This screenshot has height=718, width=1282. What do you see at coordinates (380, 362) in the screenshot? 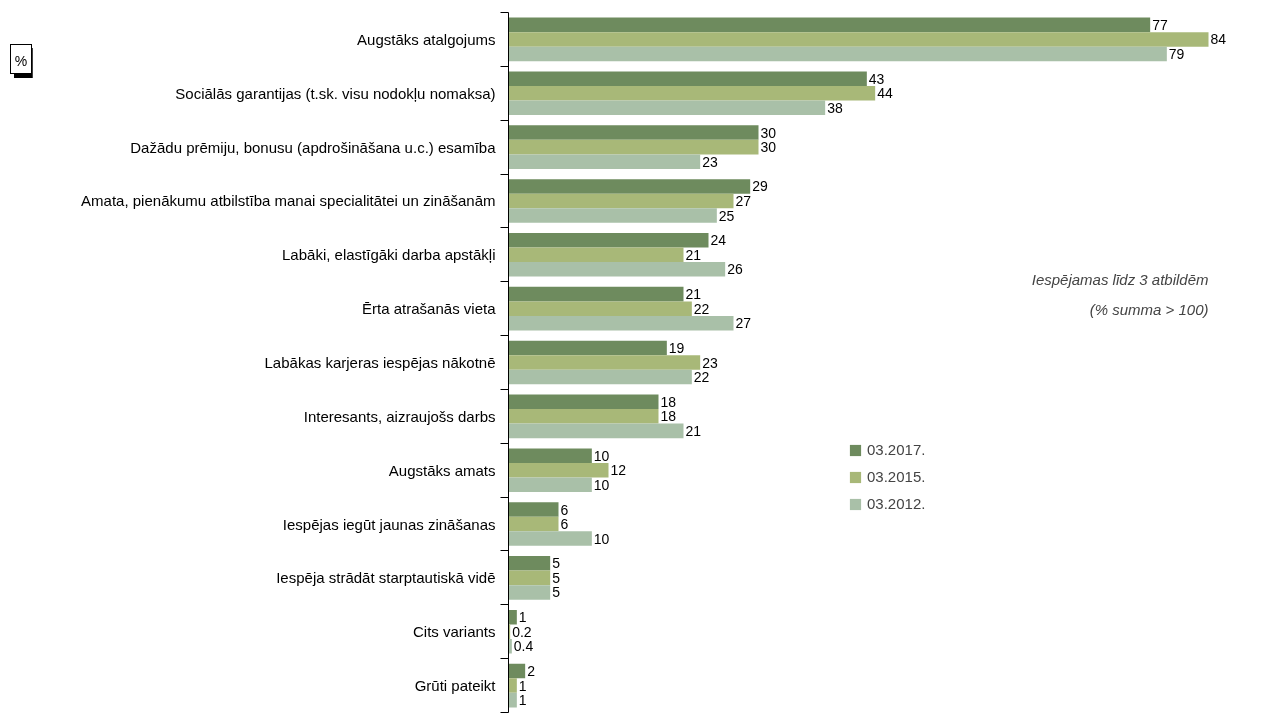
I see `y-tick-label: Labākas karjeras iespējas nākotnē` at bounding box center [380, 362].